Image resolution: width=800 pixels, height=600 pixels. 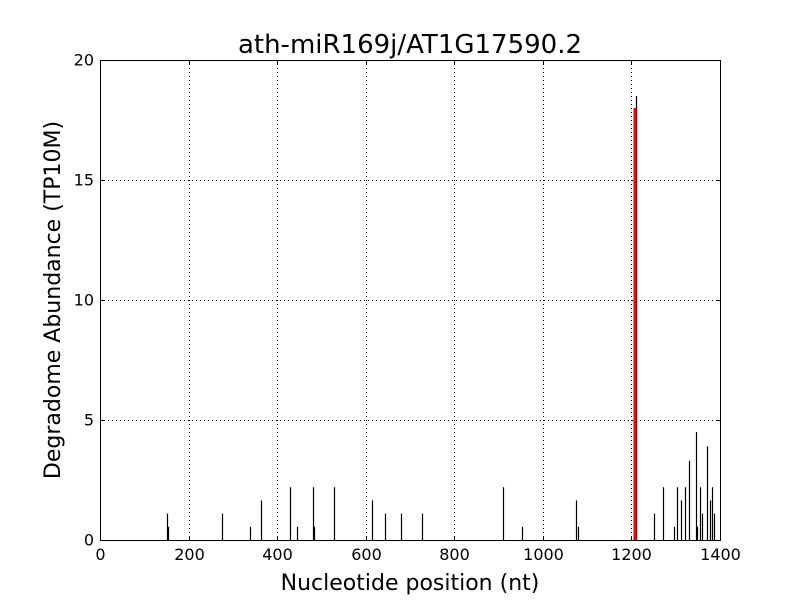 What do you see at coordinates (89, 420) in the screenshot?
I see `y-tick-label: 5` at bounding box center [89, 420].